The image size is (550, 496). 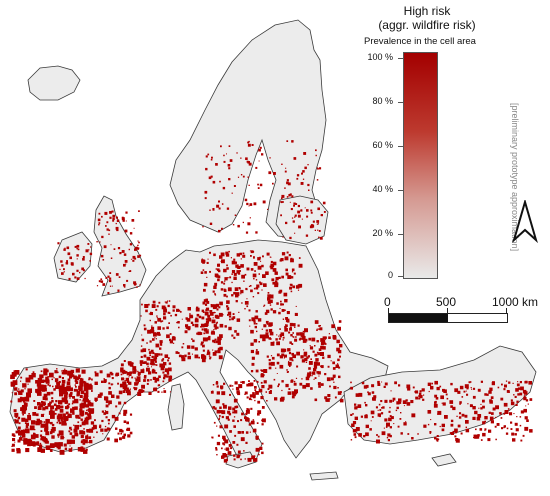 I want to click on legend-tick-label: 40 %, so click(x=382, y=189).